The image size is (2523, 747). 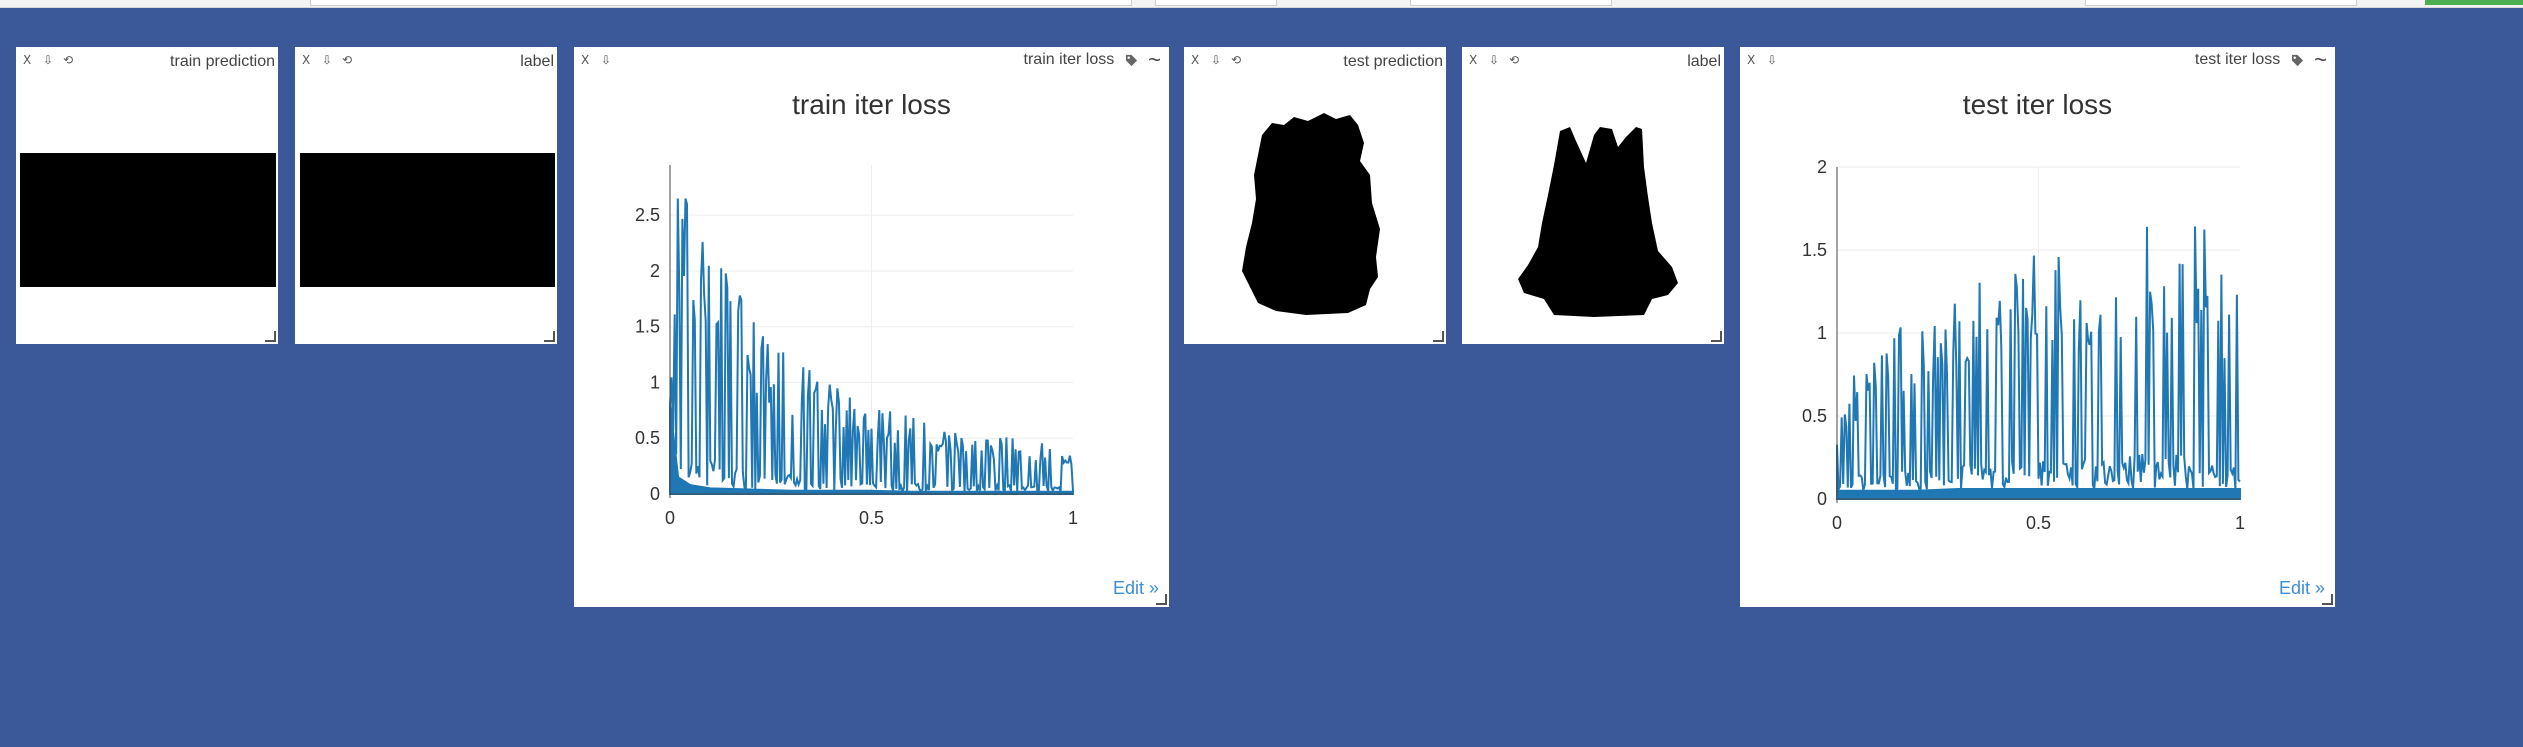 I want to click on toolbar-control-edge, so click(x=1216, y=3).